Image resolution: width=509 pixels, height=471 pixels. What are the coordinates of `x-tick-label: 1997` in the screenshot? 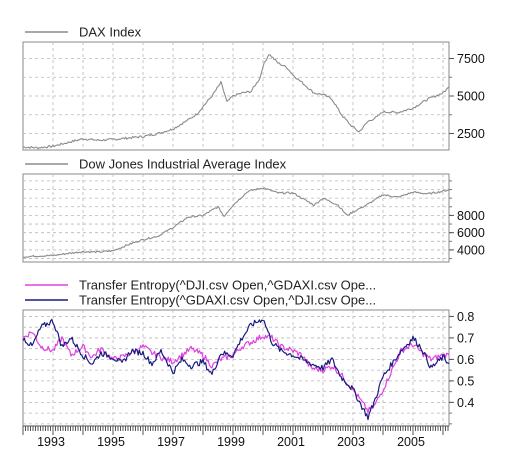 It's located at (171, 442).